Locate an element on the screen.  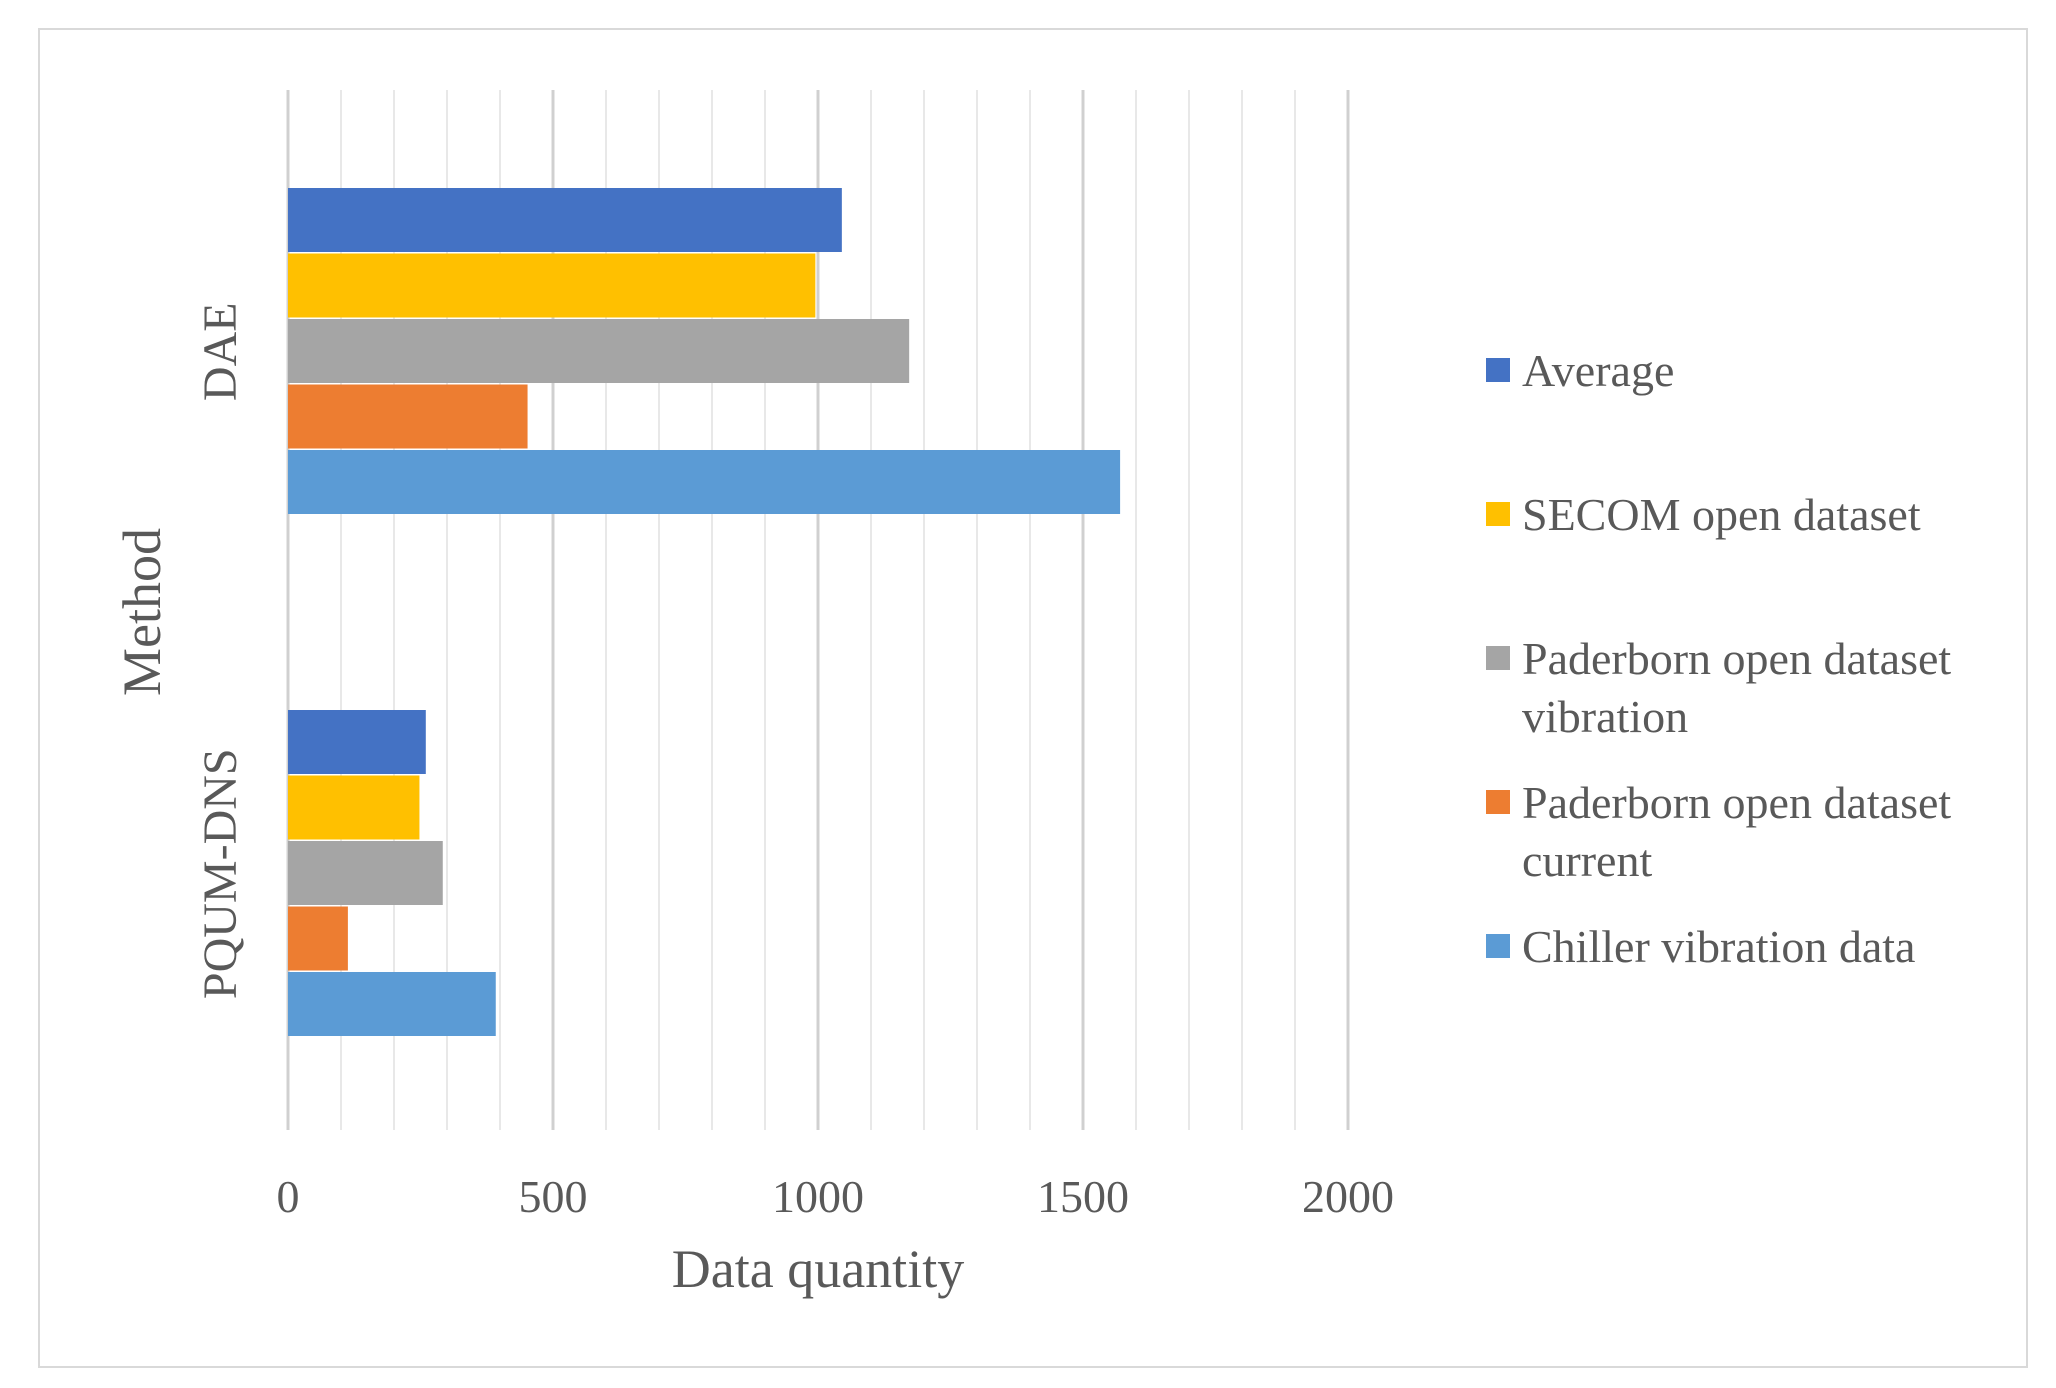
x-tick-label: 500 is located at coordinates (553, 1196).